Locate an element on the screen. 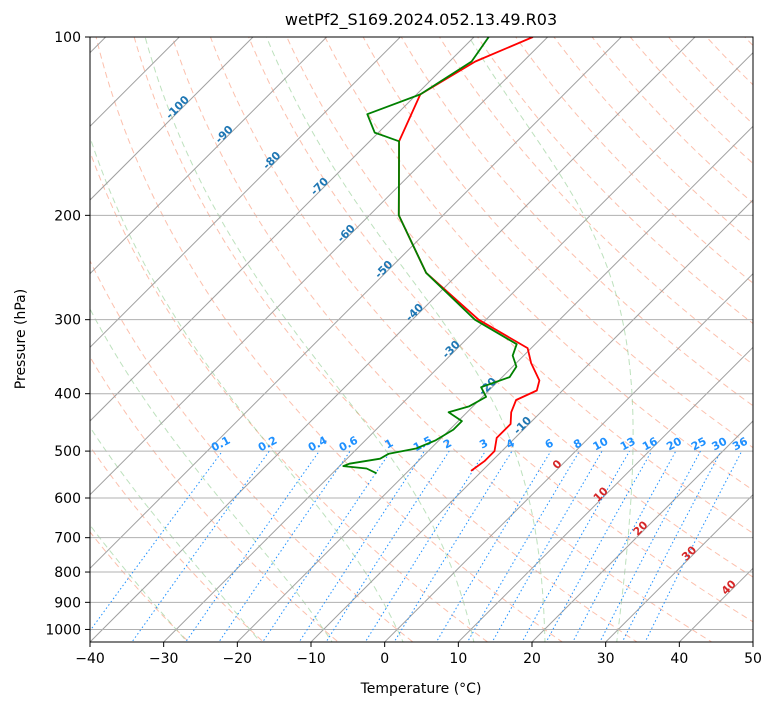  x-tick-label: 40 is located at coordinates (679, 659).